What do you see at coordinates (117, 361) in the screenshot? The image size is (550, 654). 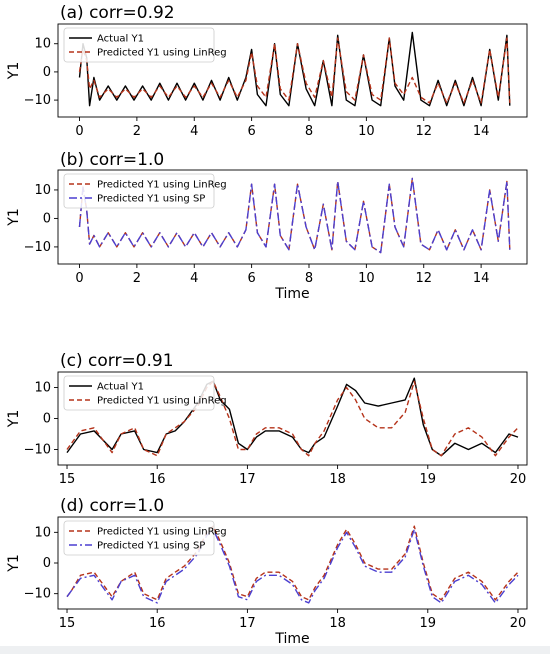 I see `panel-title: (c) corr=0.91` at bounding box center [117, 361].